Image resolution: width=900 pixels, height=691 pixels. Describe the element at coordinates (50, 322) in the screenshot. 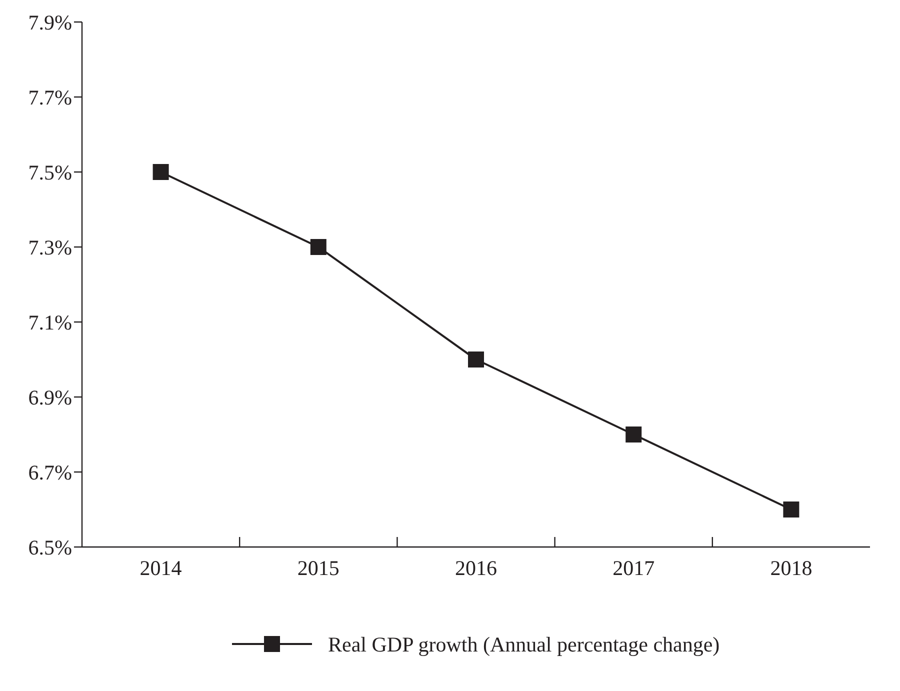

I see `y-tick-label: 7.1%` at that location.